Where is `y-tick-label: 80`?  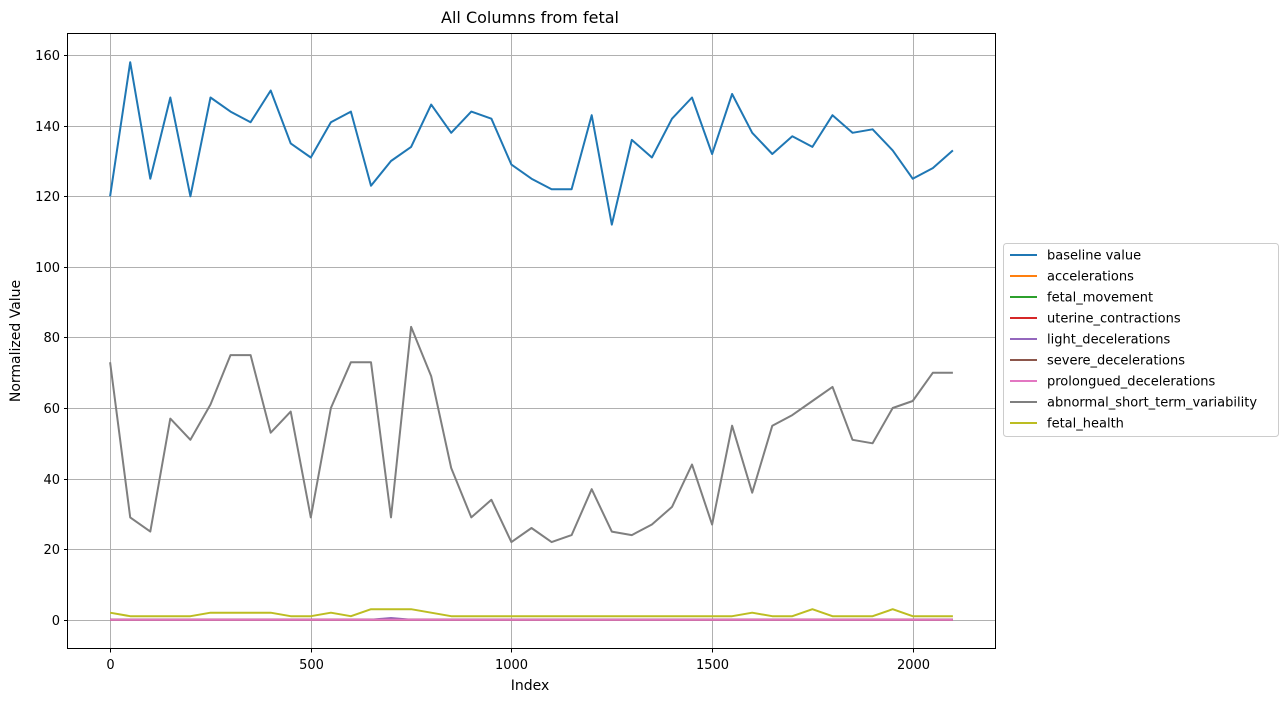 y-tick-label: 80 is located at coordinates (51, 338).